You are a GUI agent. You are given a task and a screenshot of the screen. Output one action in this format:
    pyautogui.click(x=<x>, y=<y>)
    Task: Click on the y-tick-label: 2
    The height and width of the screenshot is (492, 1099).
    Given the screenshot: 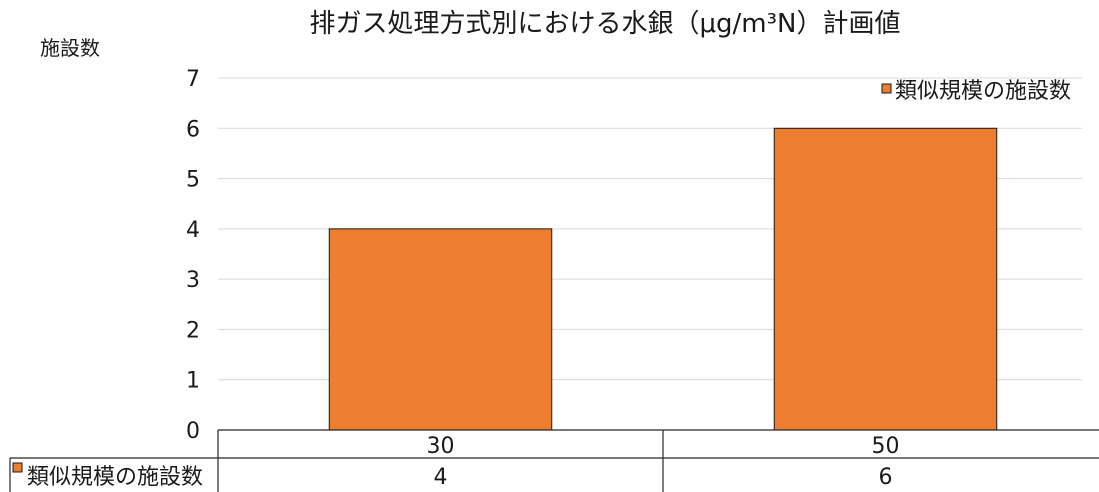 What is the action you would take?
    pyautogui.click(x=193, y=330)
    